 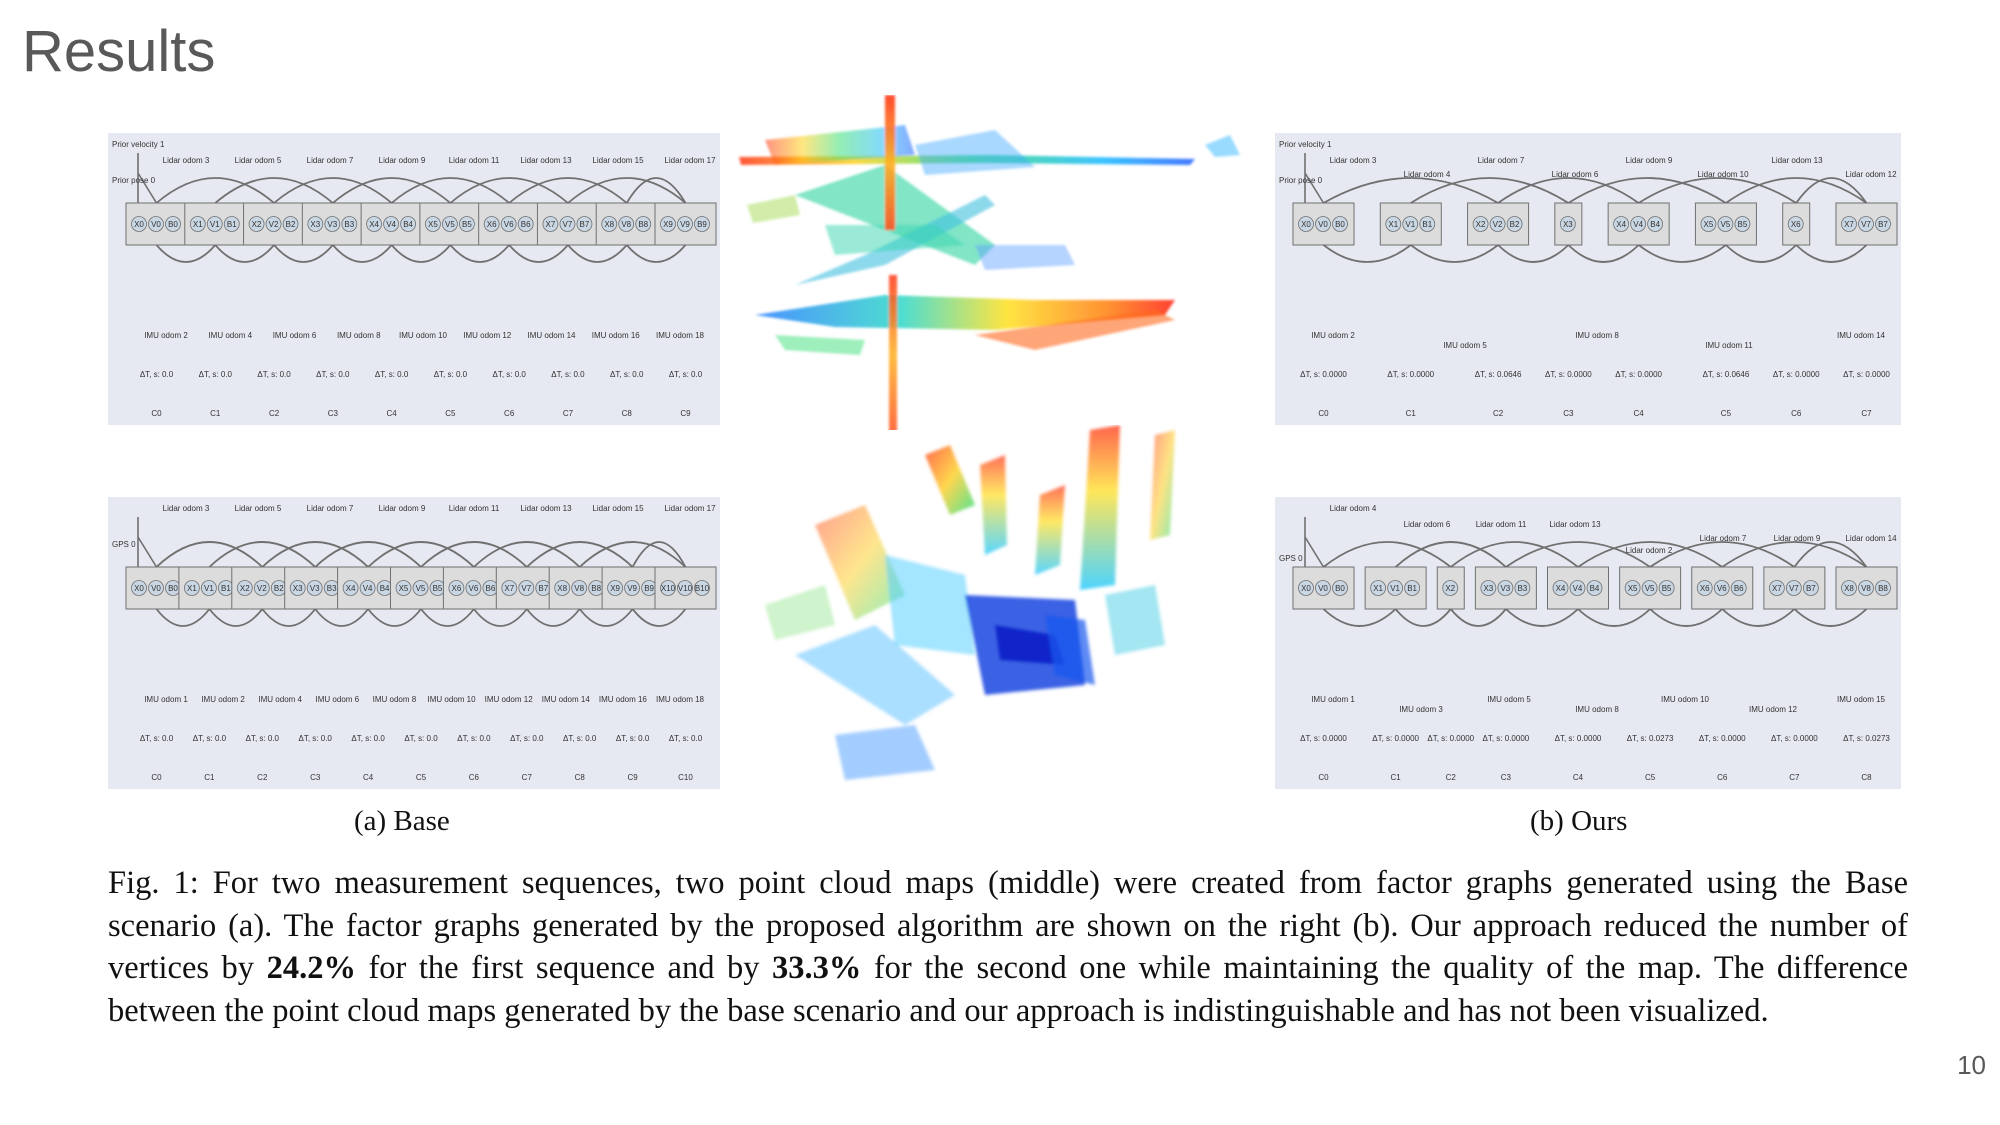 What do you see at coordinates (1597, 709) in the screenshot?
I see `factor-label: IMU odom 8` at bounding box center [1597, 709].